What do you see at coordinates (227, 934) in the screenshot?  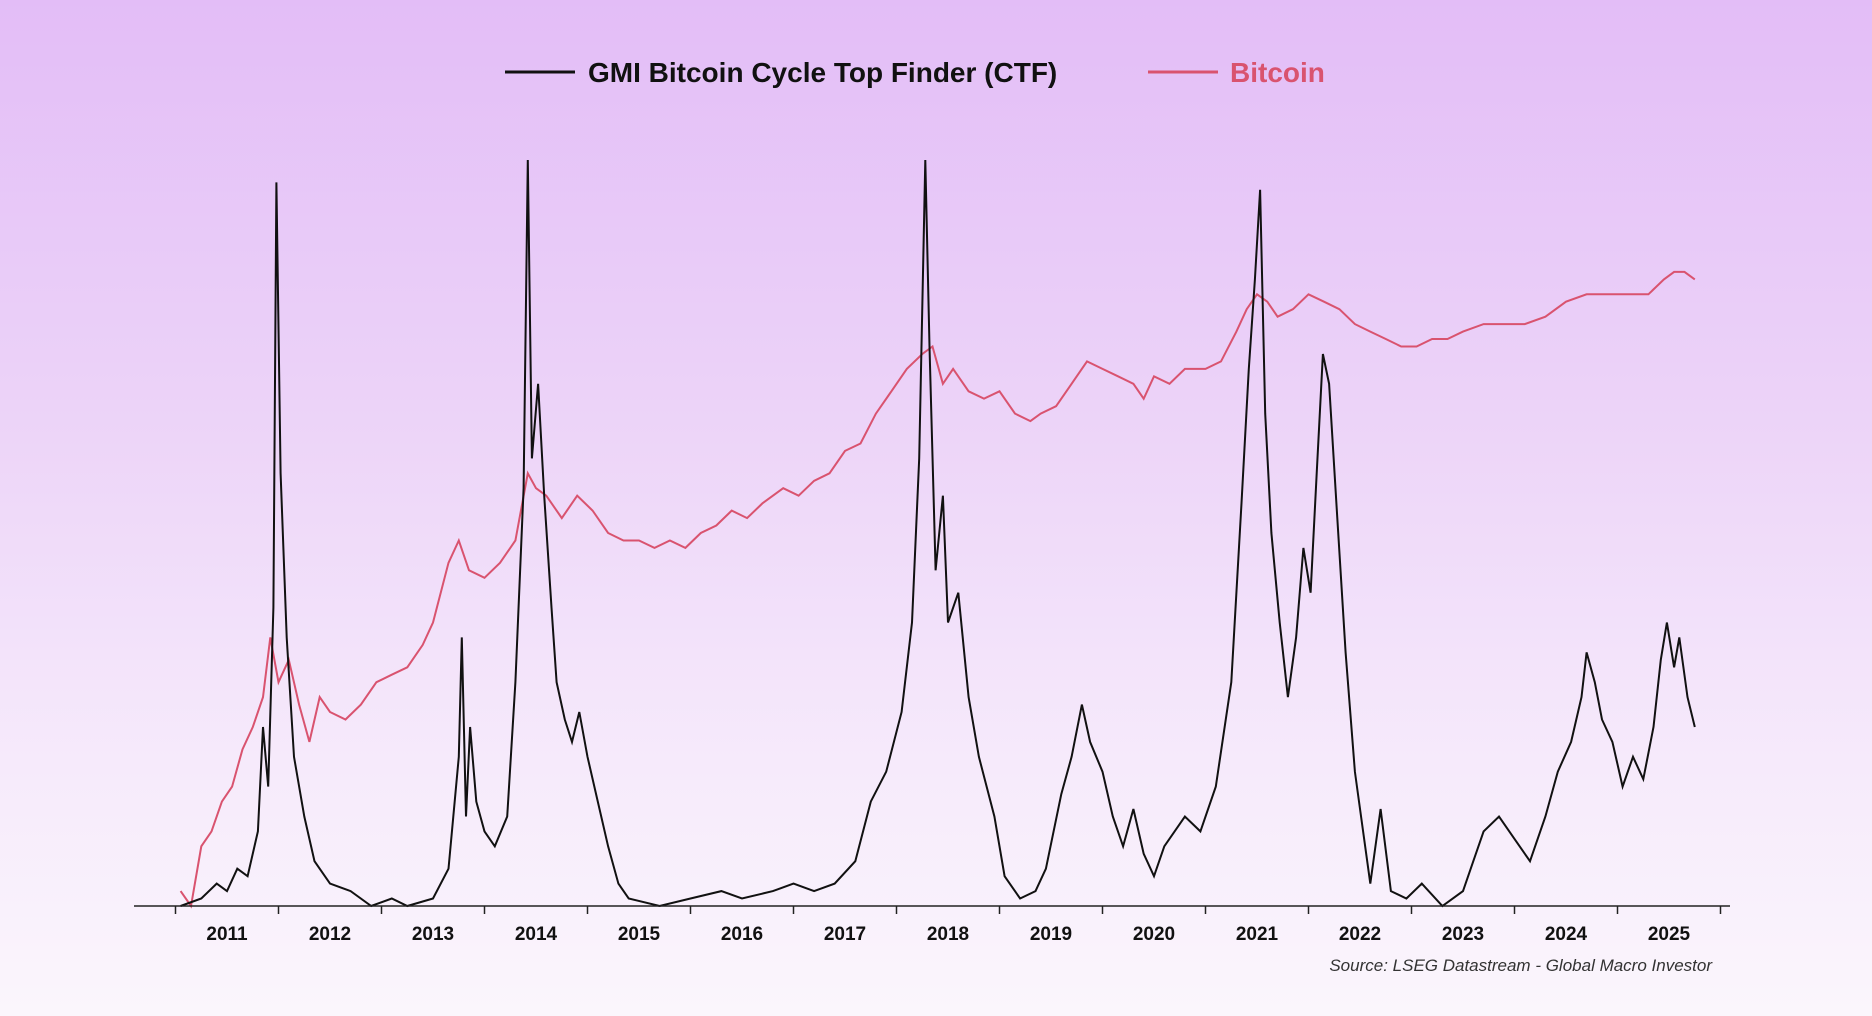 I see `x-tick-label: 2011` at bounding box center [227, 934].